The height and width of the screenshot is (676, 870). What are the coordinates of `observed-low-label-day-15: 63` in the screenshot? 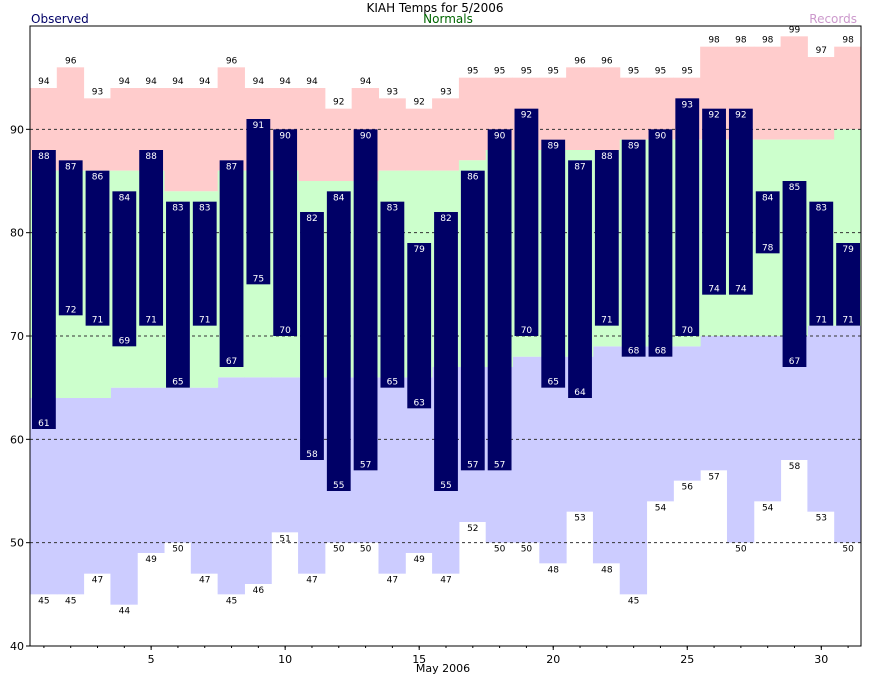 It's located at (418, 403).